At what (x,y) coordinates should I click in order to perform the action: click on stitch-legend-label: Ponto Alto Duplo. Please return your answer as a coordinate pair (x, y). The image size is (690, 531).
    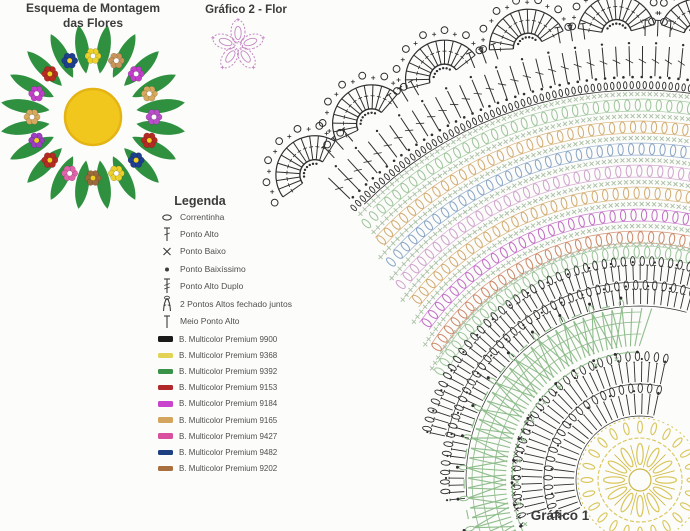
    Looking at the image, I should click on (212, 286).